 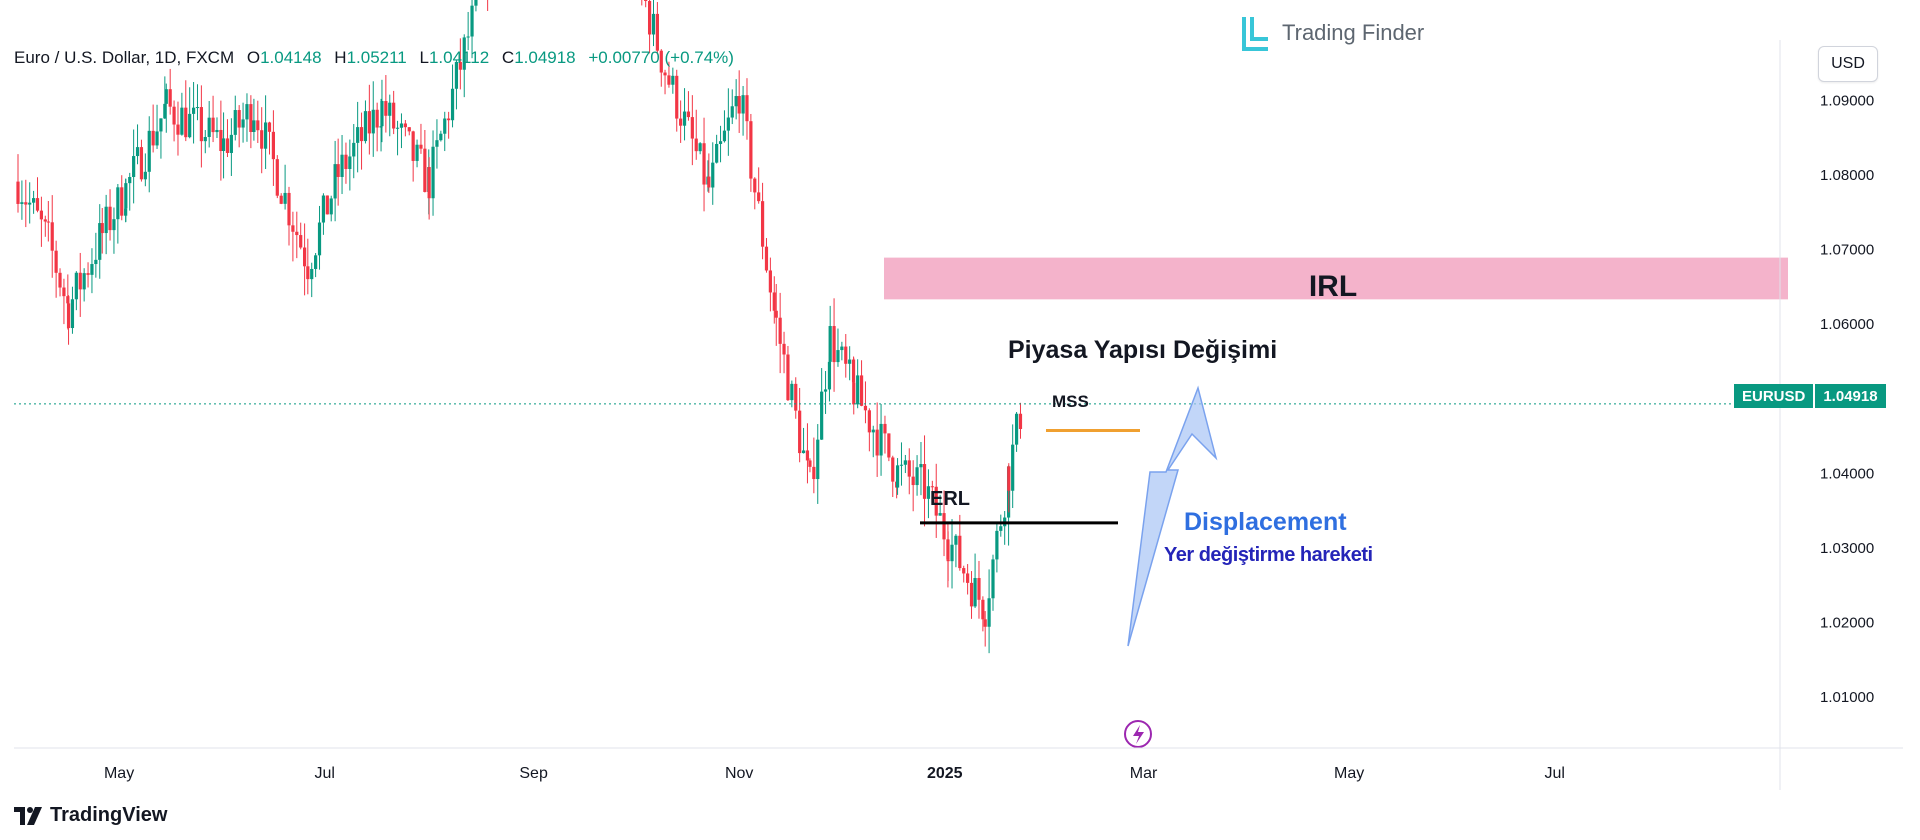 I want to click on x-tick-label: Nov, so click(x=739, y=773).